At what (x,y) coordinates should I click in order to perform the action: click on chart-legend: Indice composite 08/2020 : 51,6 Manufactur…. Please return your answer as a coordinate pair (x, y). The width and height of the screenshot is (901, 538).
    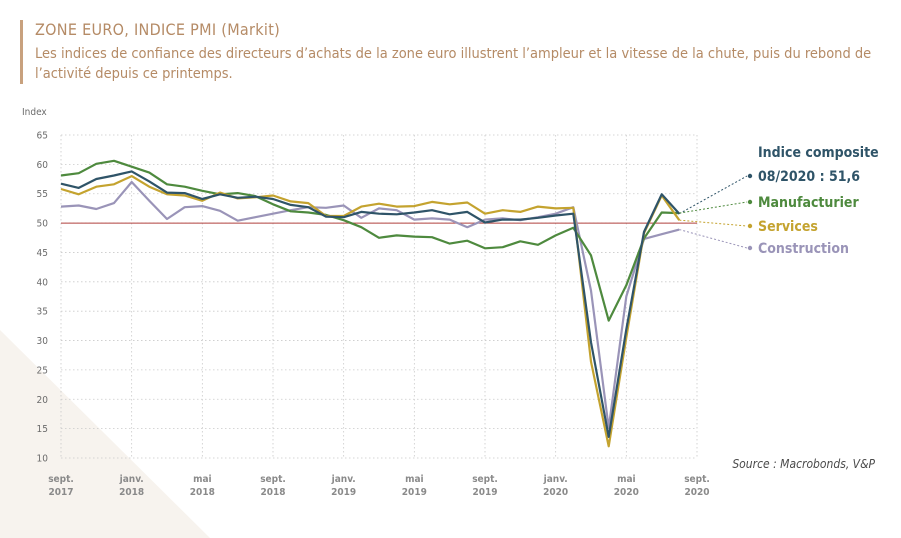
    Looking at the image, I should click on (779, 201).